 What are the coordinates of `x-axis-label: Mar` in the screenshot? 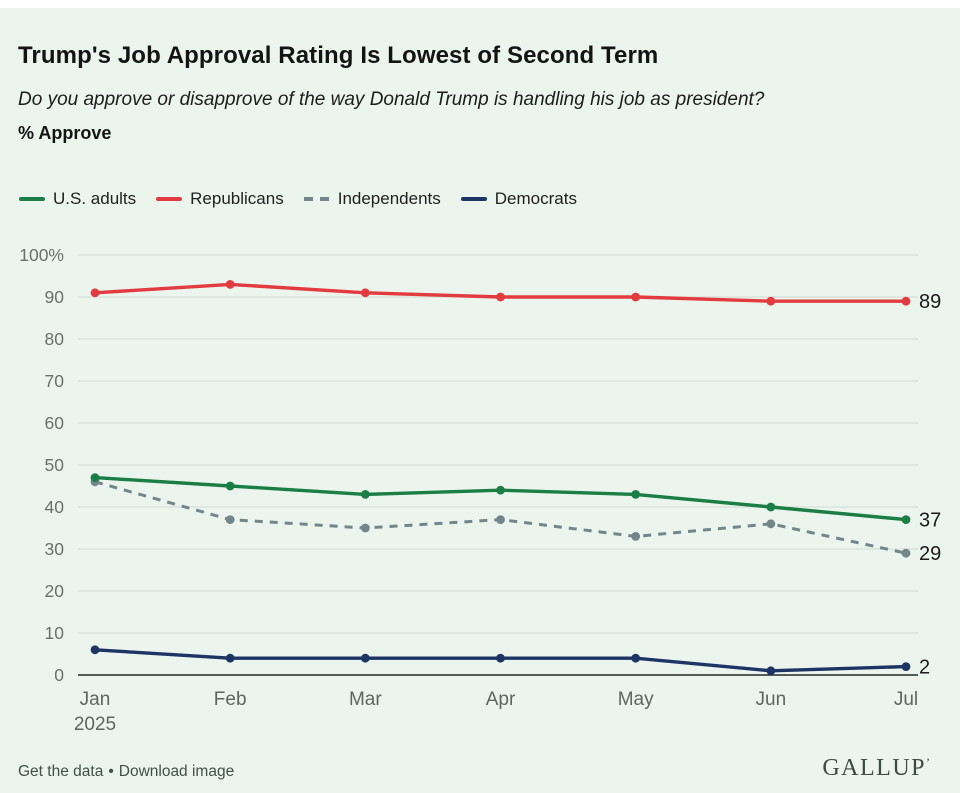 It's located at (365, 699).